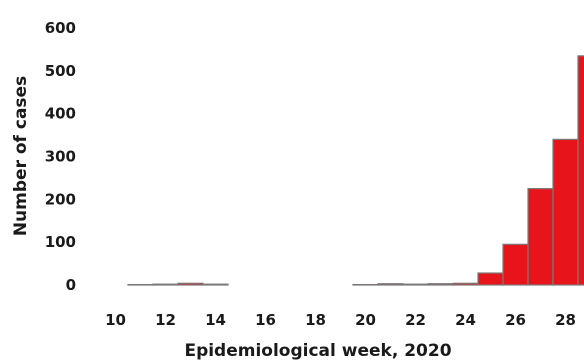 The image size is (584, 362). What do you see at coordinates (60, 242) in the screenshot?
I see `y-tick-100: 100` at bounding box center [60, 242].